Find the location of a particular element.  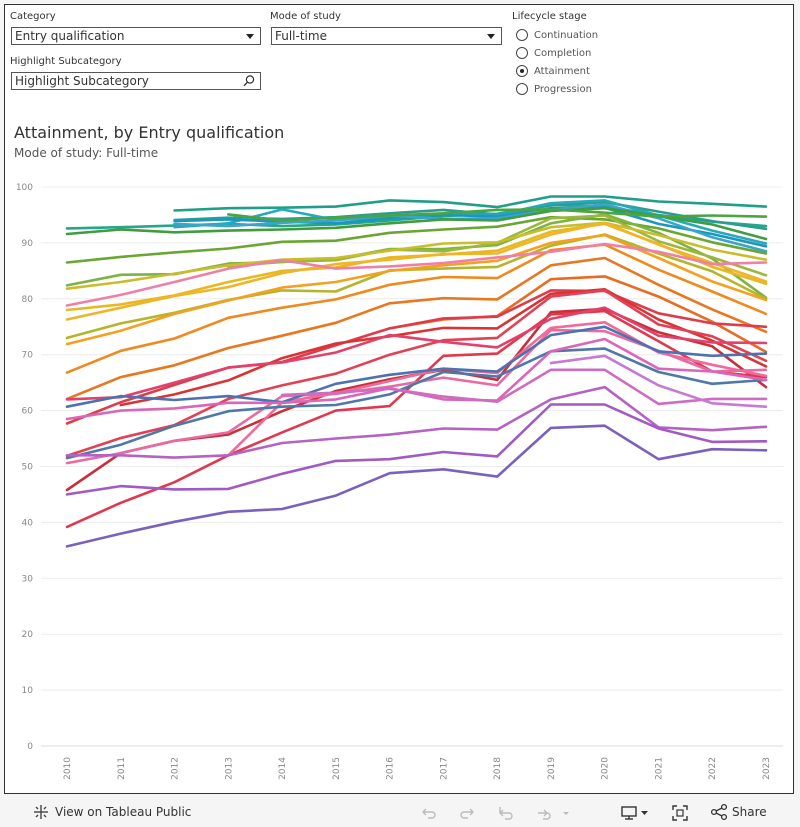

x-tick-label: 2012 is located at coordinates (176, 768).